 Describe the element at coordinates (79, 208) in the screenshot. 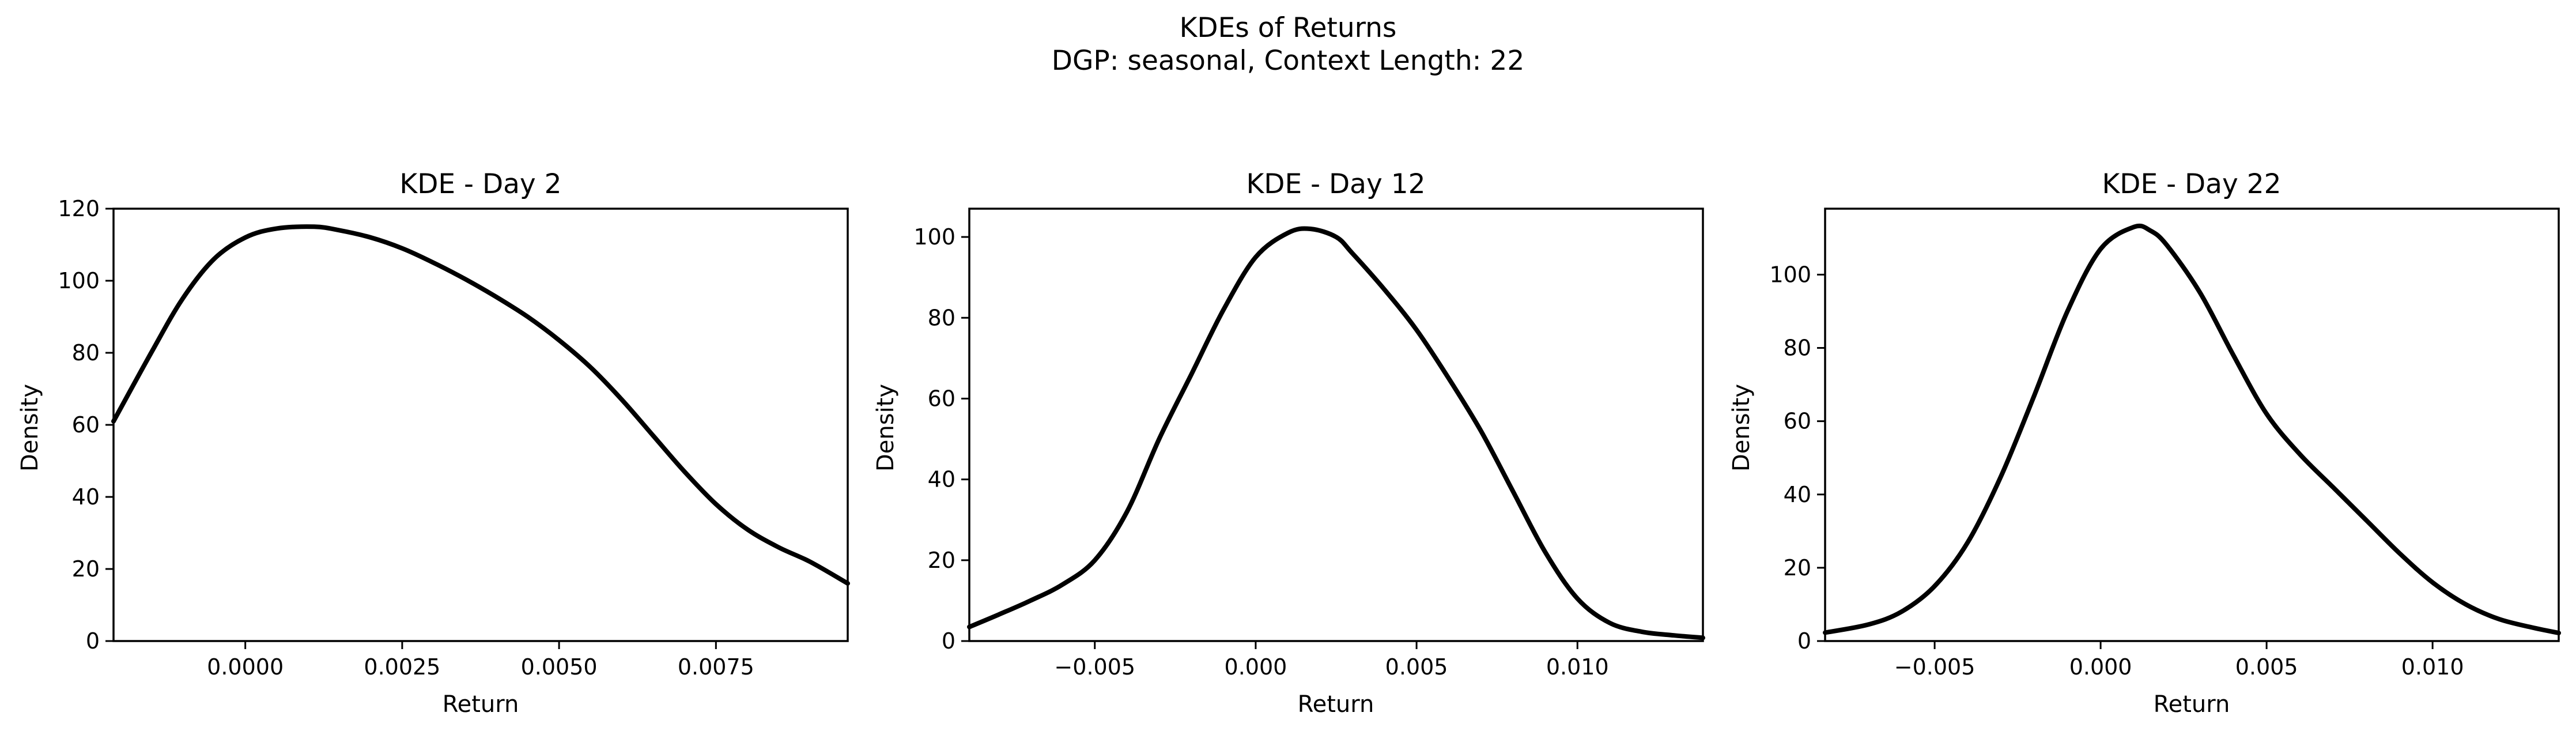

I see `y-tick-label: 120` at that location.